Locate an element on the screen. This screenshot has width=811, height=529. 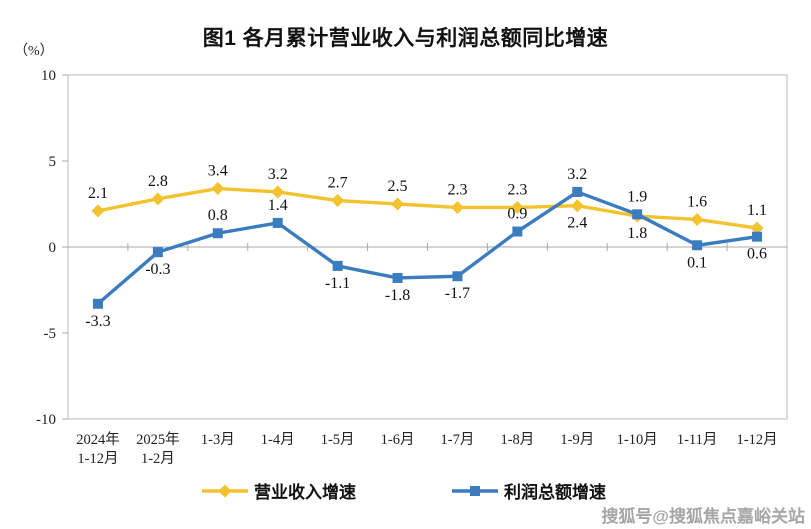
y-tick-label-10: 10 is located at coordinates (48, 76).